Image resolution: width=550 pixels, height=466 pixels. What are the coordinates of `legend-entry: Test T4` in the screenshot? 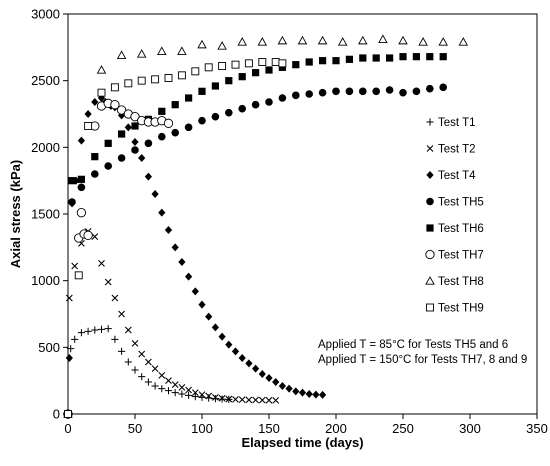 It's located at (451, 176).